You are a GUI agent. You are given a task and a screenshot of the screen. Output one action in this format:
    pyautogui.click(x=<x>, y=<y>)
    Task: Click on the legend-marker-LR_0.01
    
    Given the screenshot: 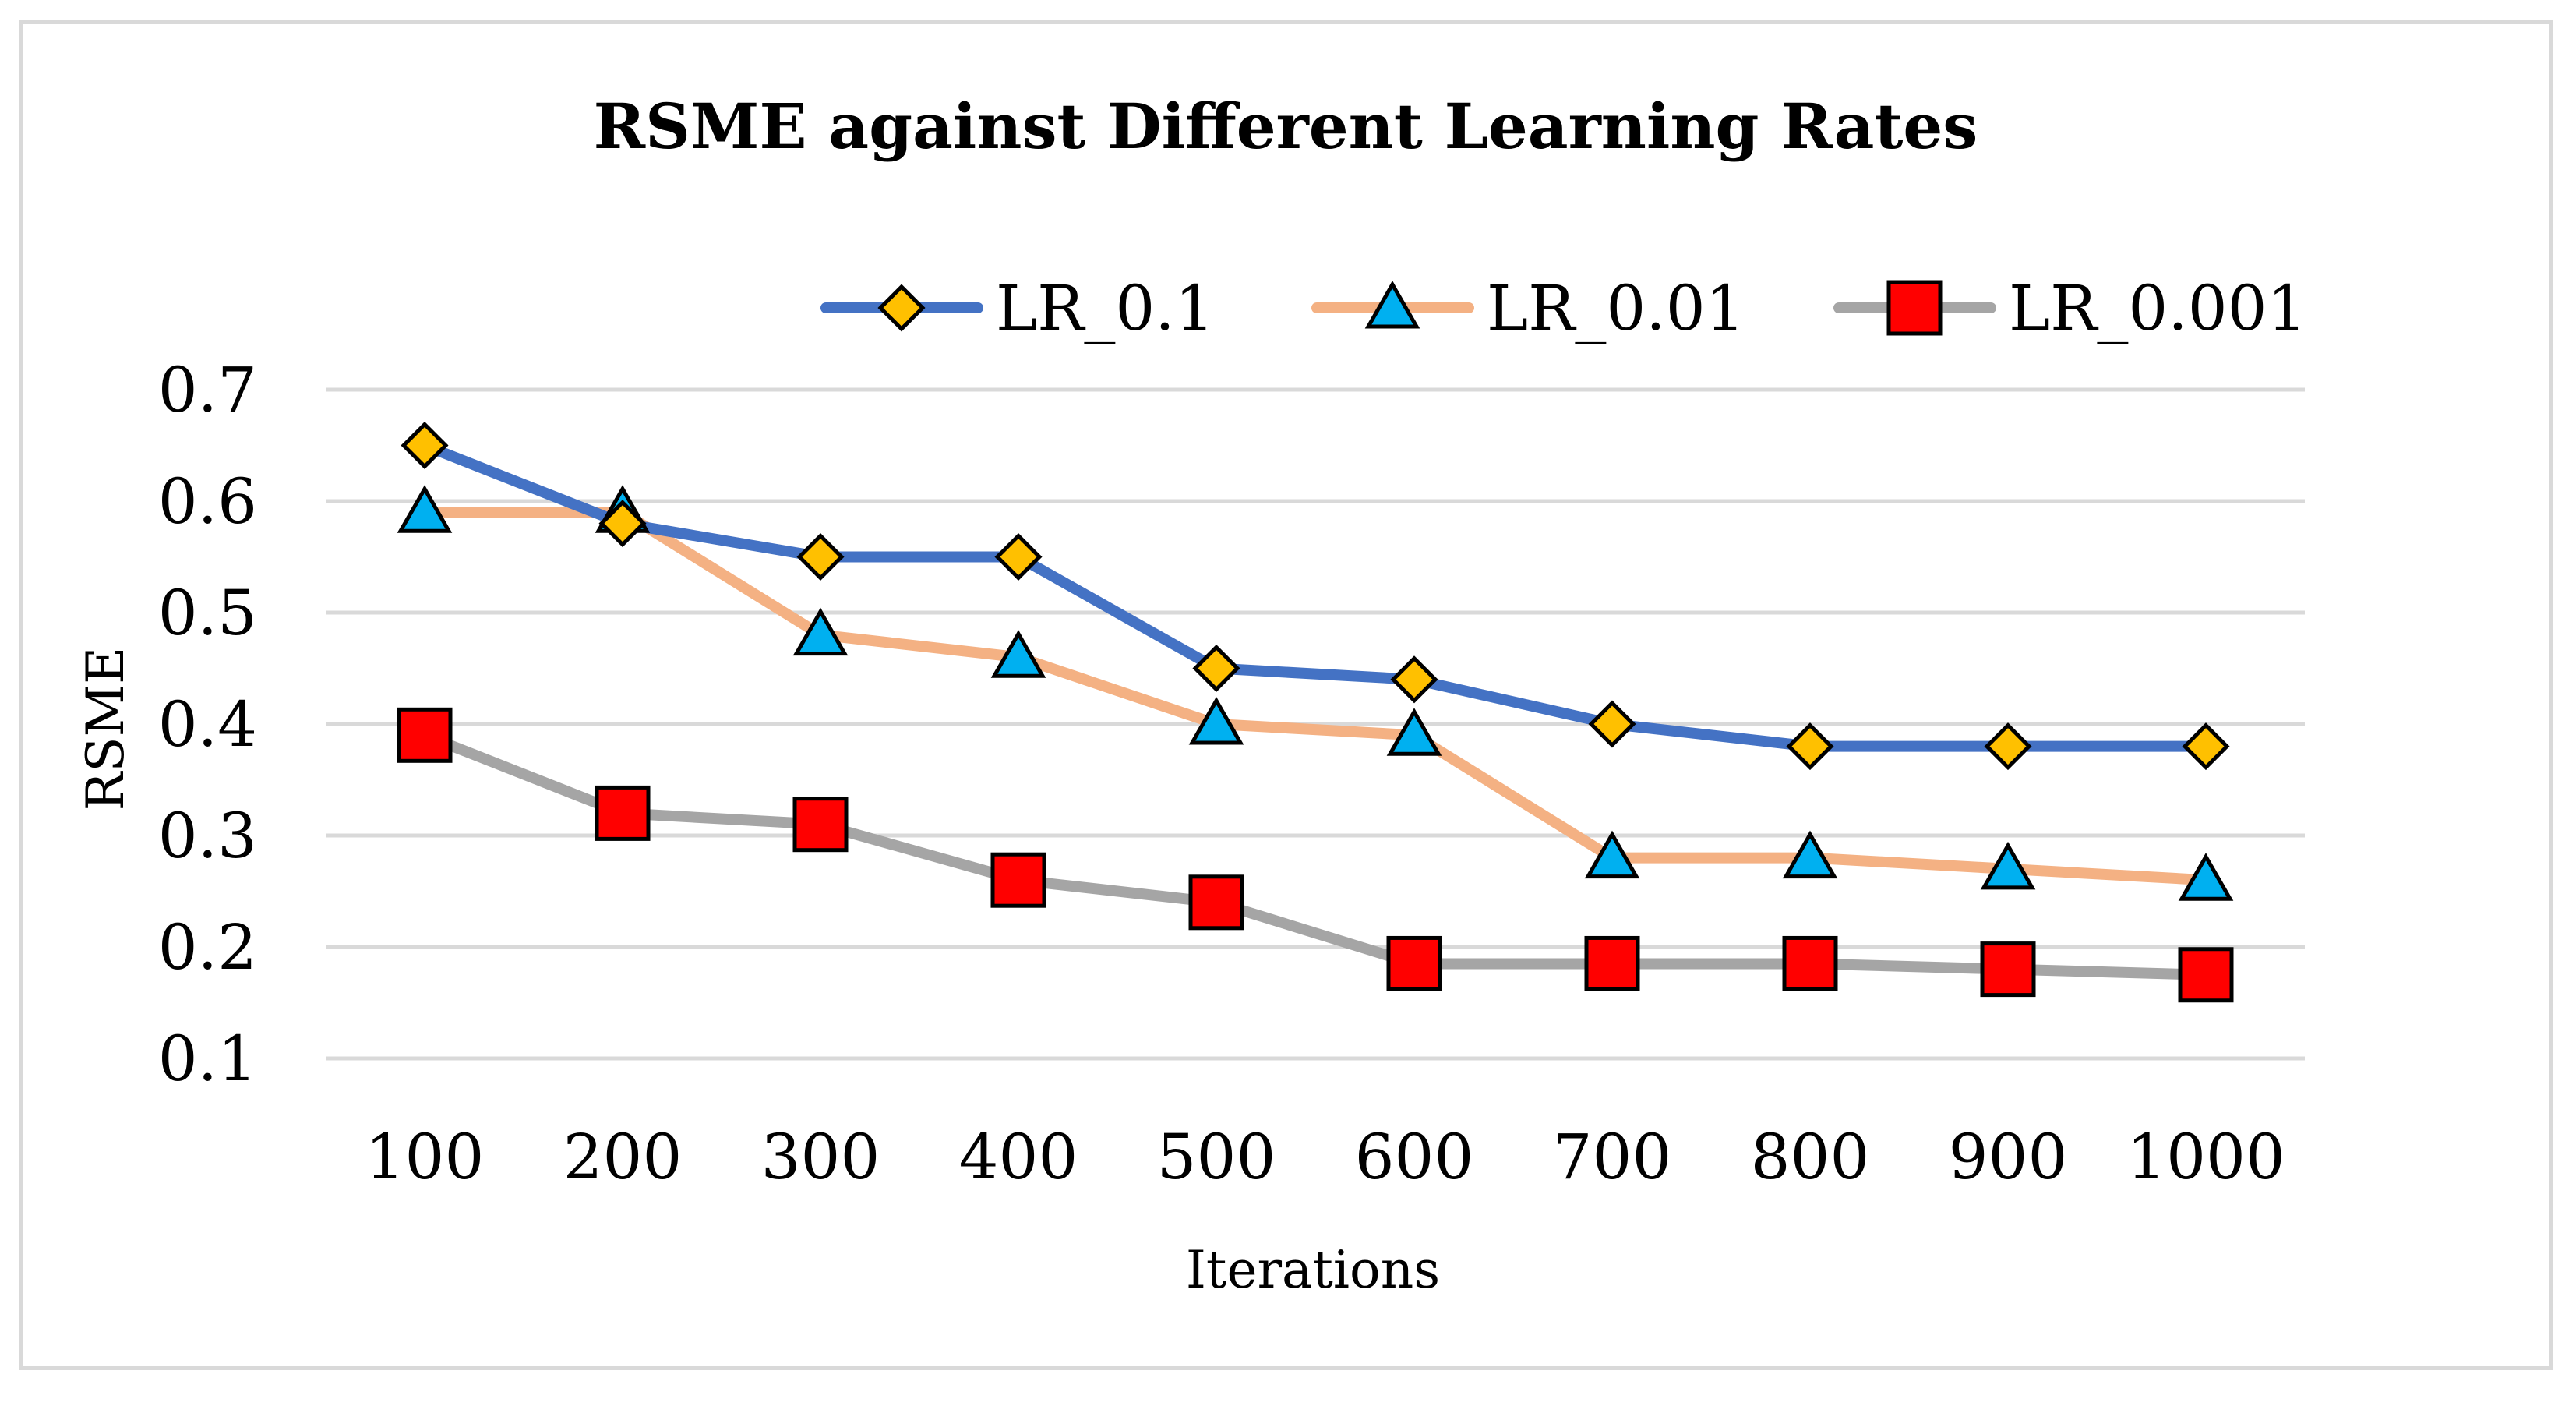 What is the action you would take?
    pyautogui.click(x=1392, y=304)
    